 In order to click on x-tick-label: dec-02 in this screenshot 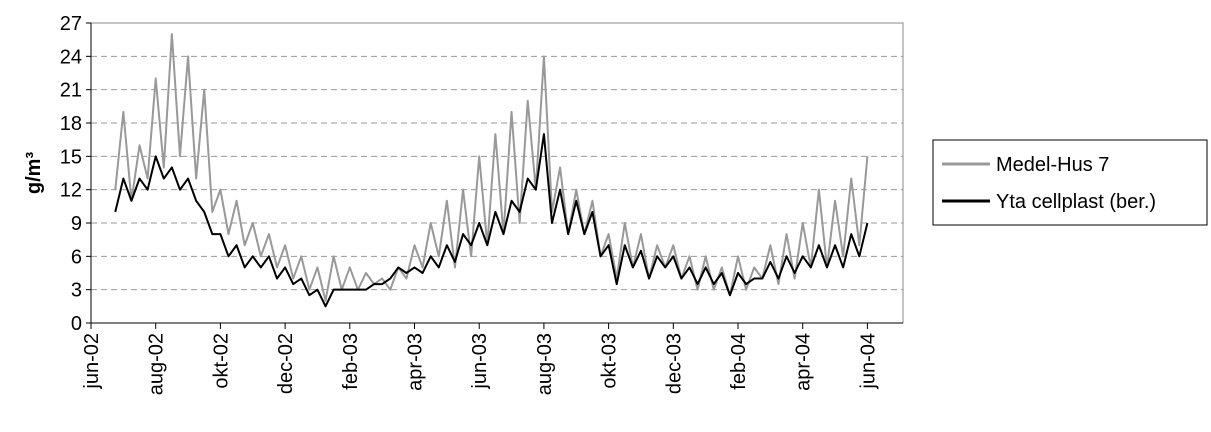, I will do `click(286, 363)`.